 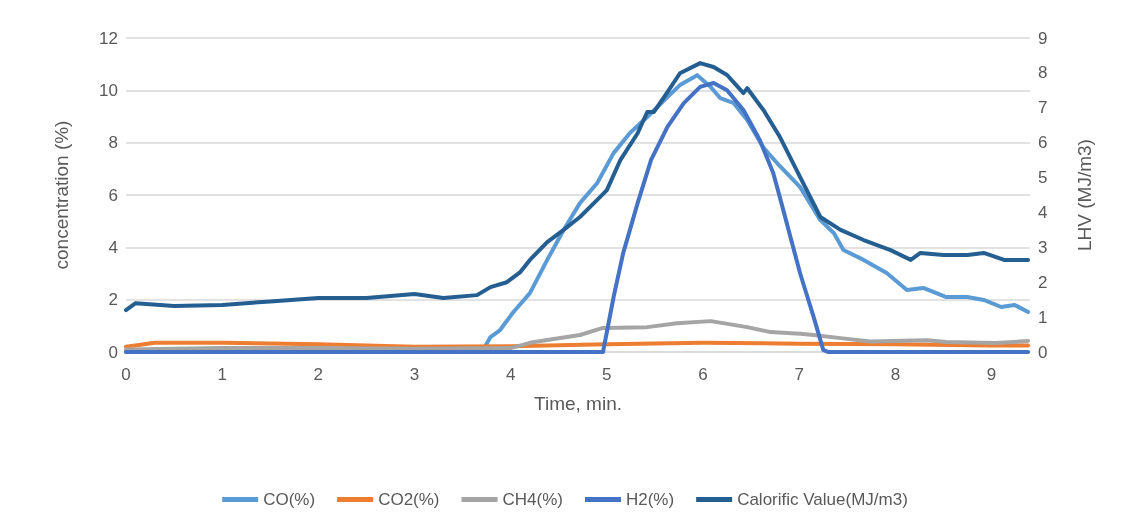 I want to click on legend-label: H2(%), so click(x=650, y=499).